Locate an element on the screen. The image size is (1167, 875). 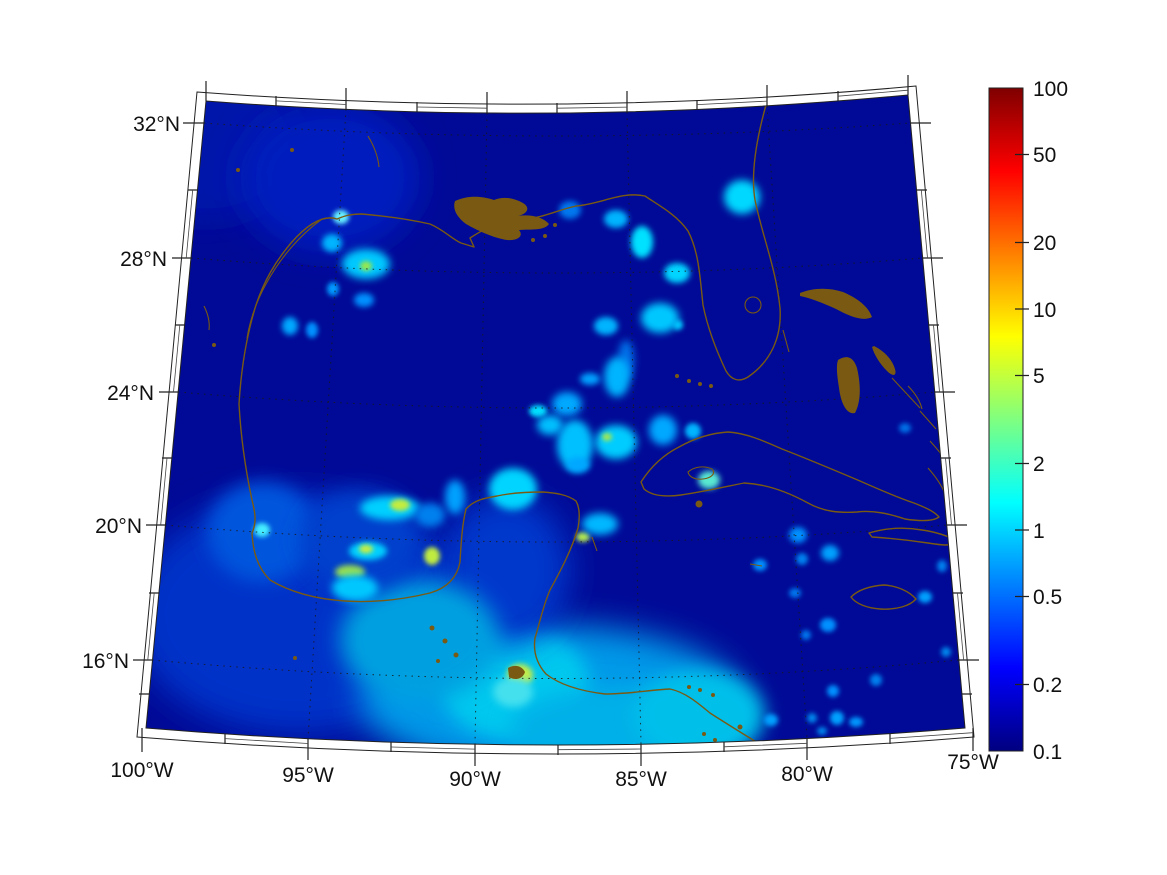
right-major-ticks is located at coordinates (945, 391).